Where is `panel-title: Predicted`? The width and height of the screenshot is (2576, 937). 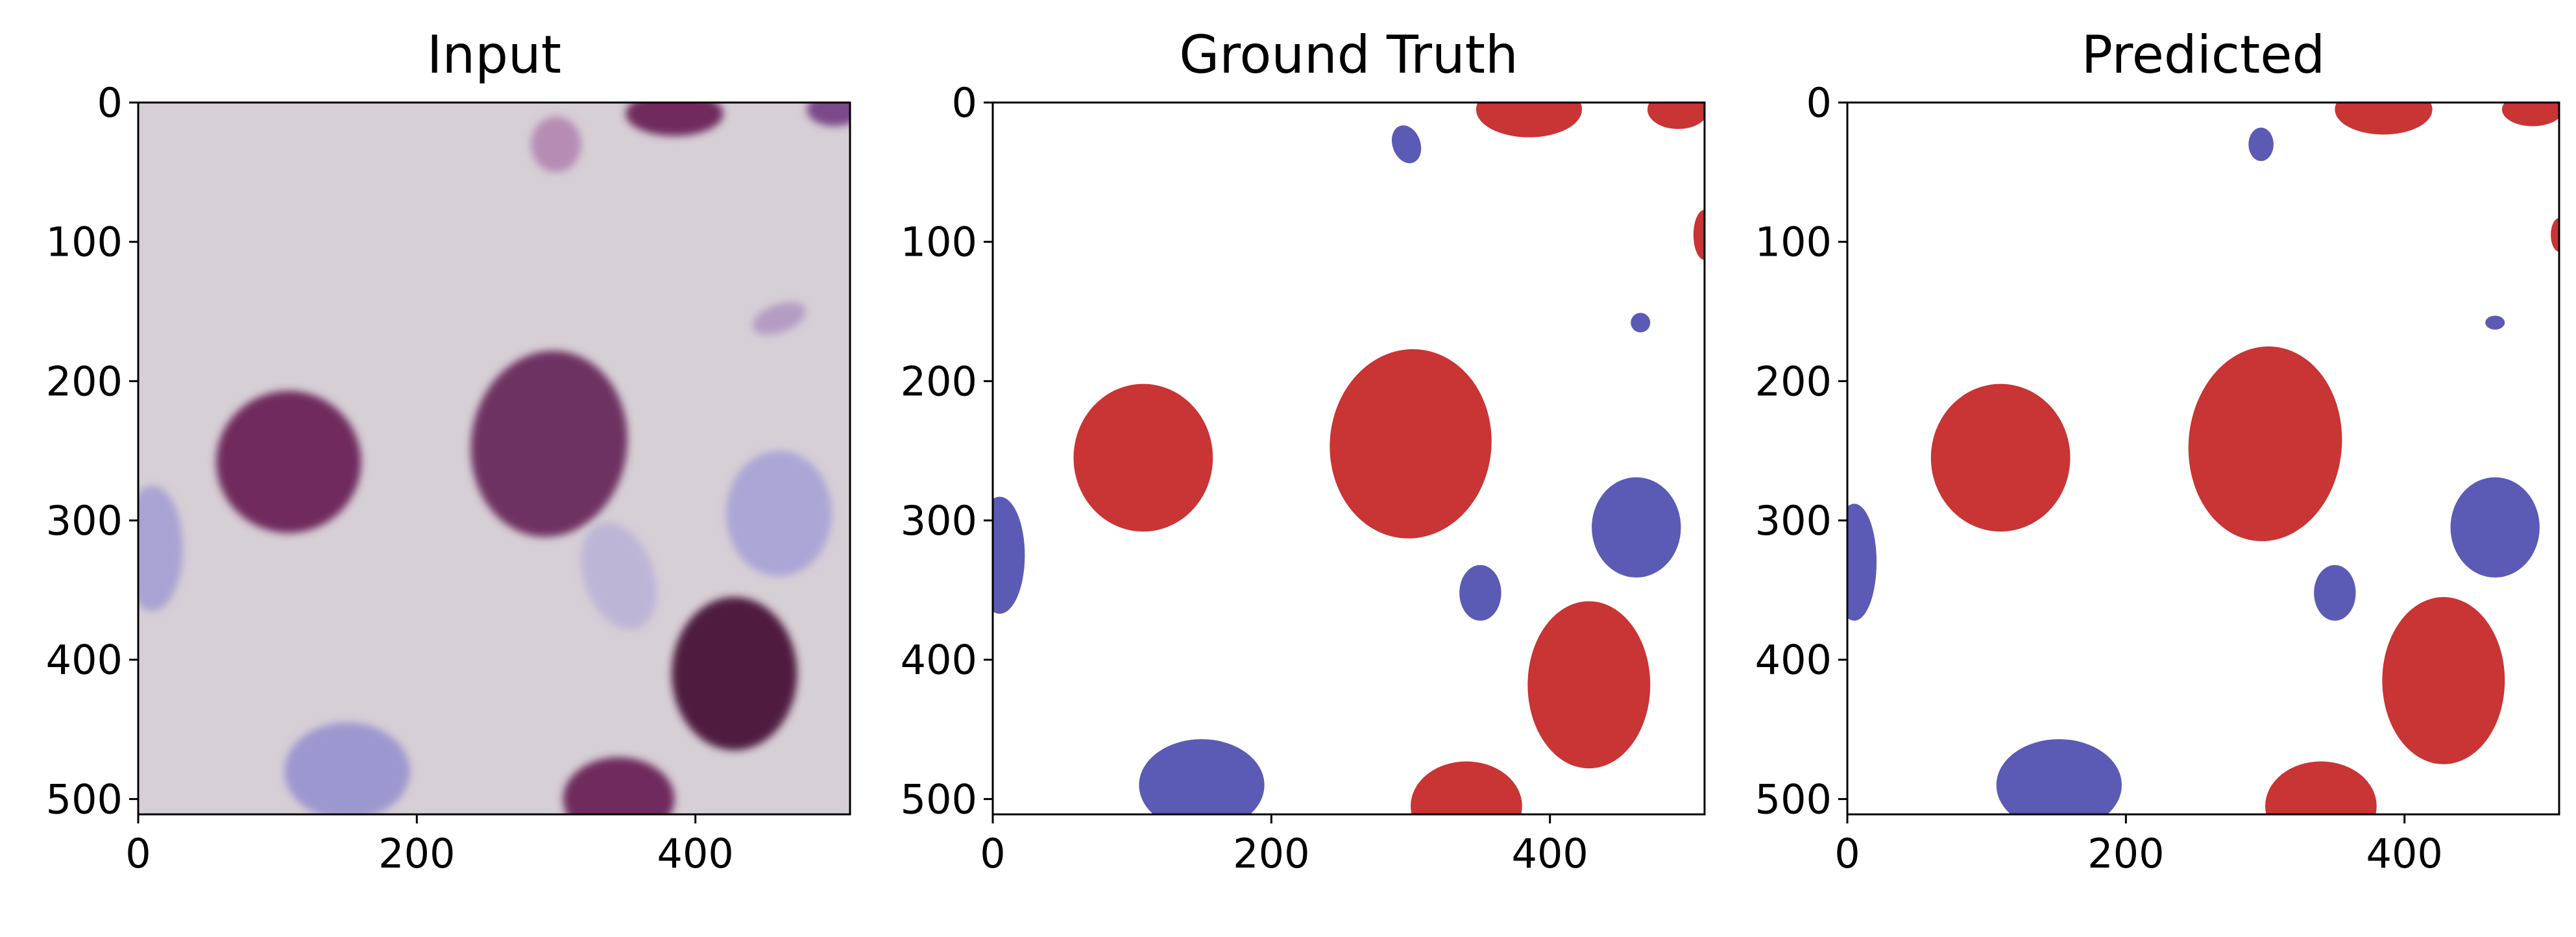
panel-title: Predicted is located at coordinates (2204, 55).